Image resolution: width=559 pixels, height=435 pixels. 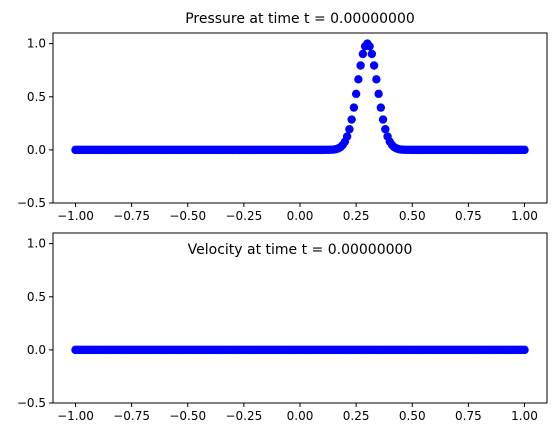 I want to click on velocity-y-tick-label: 0.5, so click(x=36, y=297).